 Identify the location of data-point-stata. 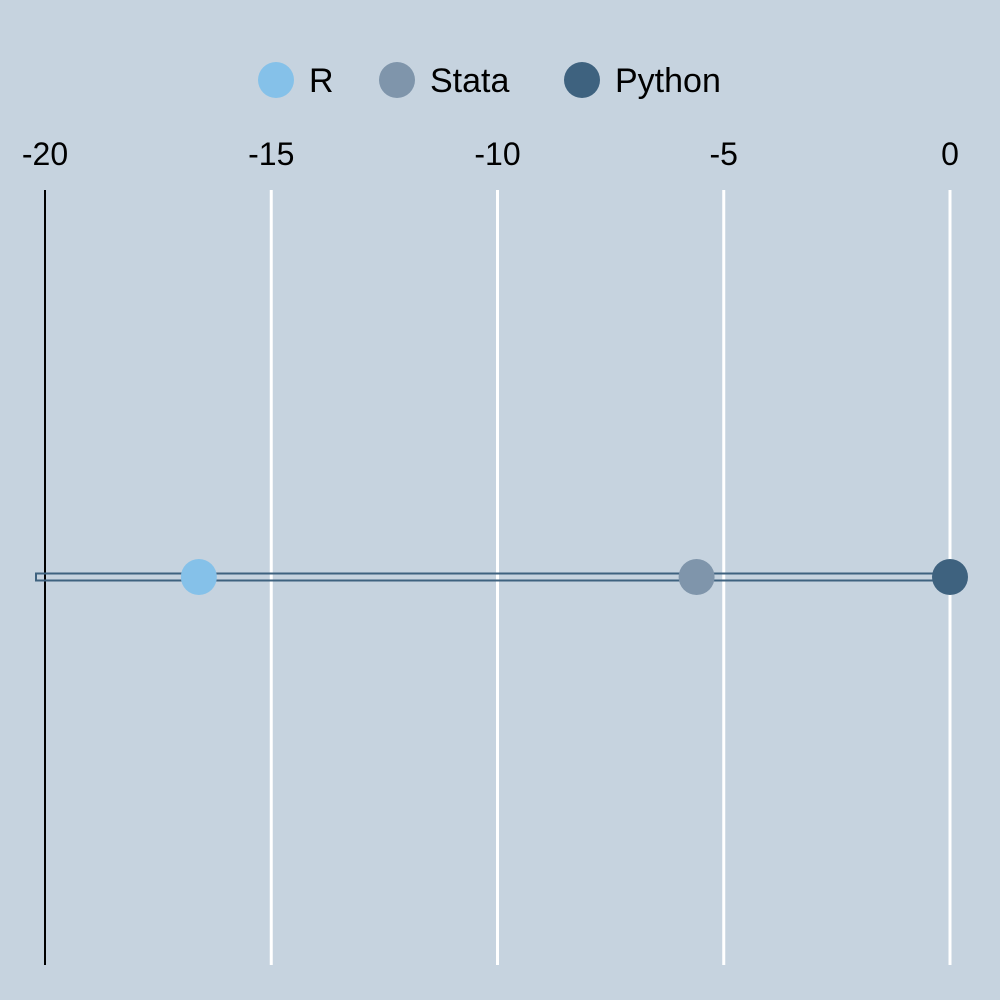
(696, 577).